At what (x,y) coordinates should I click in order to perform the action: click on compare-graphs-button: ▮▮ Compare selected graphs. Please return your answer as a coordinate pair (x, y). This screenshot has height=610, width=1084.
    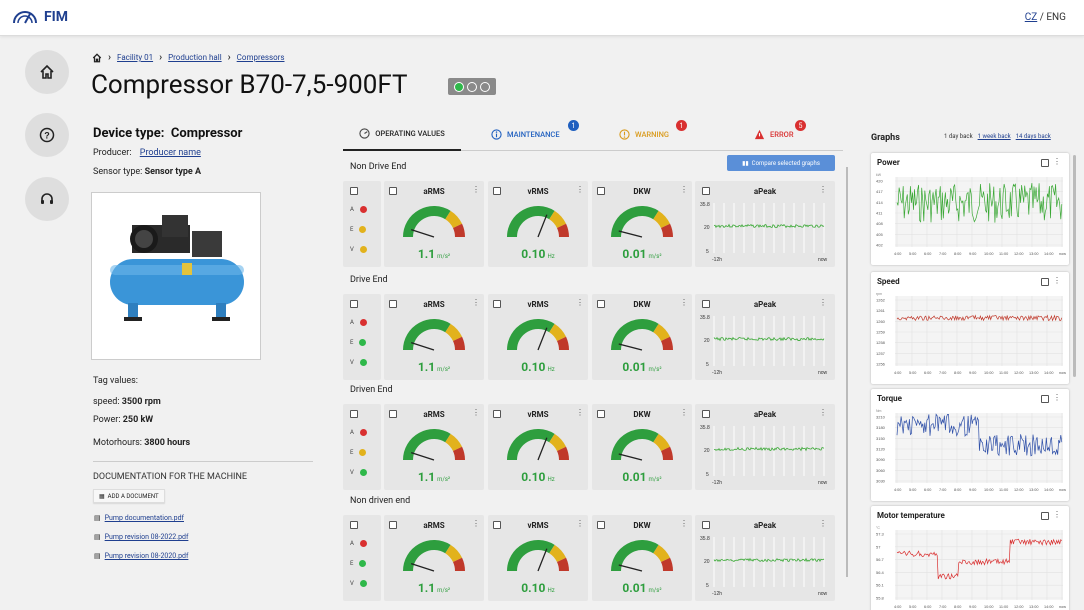
    Looking at the image, I should click on (781, 163).